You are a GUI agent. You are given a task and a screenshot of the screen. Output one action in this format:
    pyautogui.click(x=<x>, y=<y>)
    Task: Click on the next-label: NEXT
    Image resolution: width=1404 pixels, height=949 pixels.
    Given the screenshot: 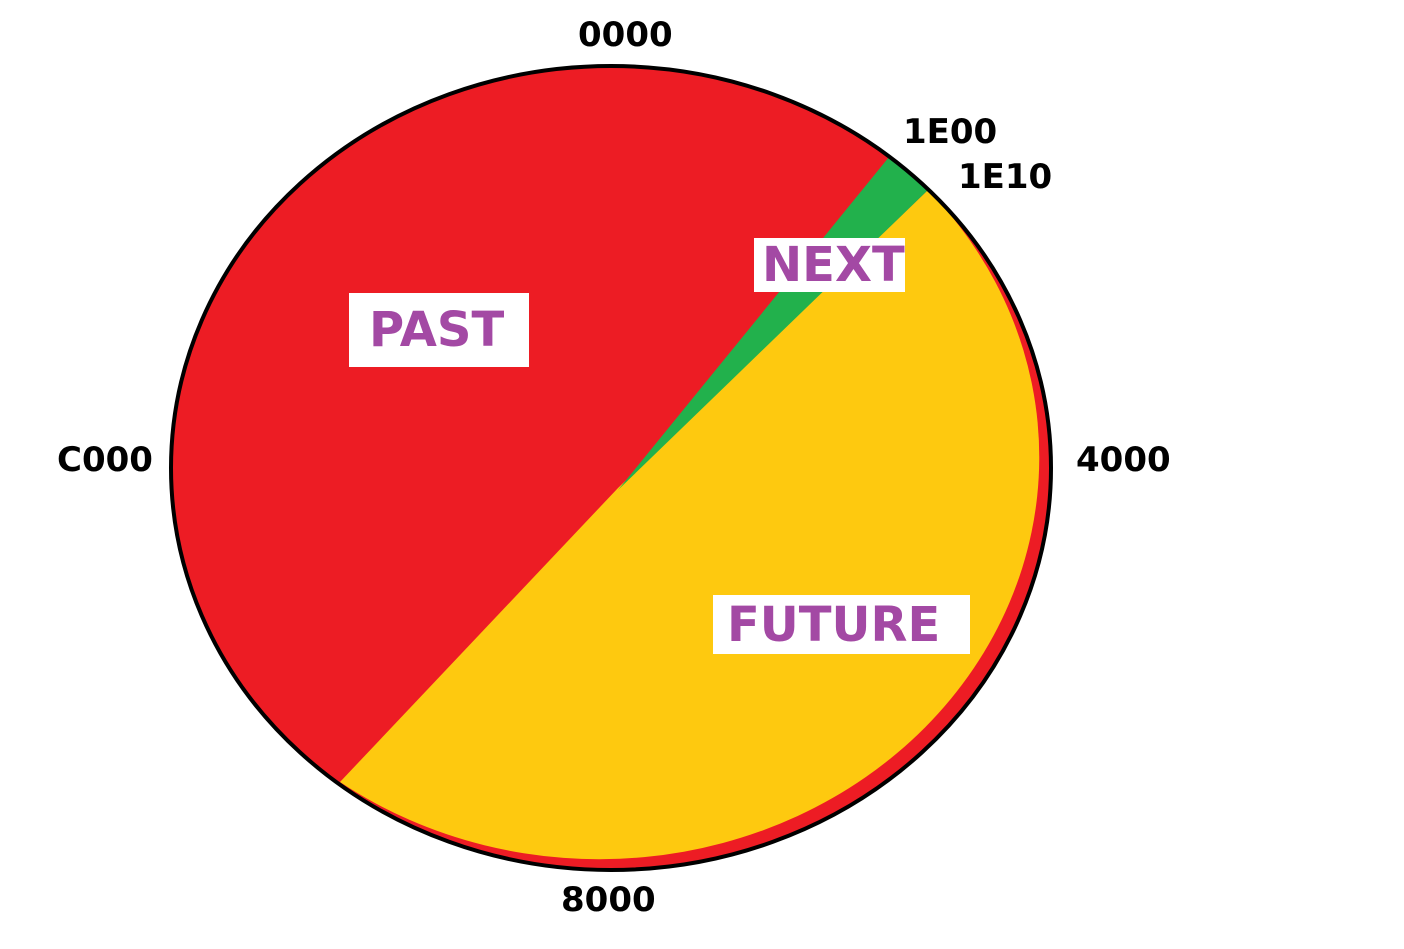 What is the action you would take?
    pyautogui.click(x=829, y=265)
    